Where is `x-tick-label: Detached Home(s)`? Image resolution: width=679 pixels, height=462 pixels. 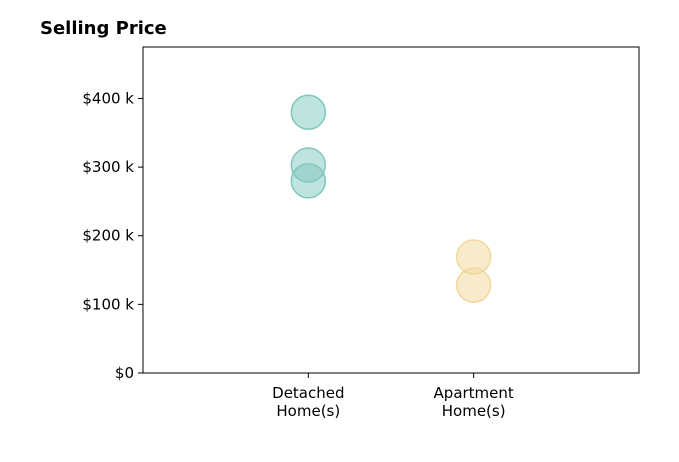
x-tick-label: Detached Home(s) is located at coordinates (308, 402).